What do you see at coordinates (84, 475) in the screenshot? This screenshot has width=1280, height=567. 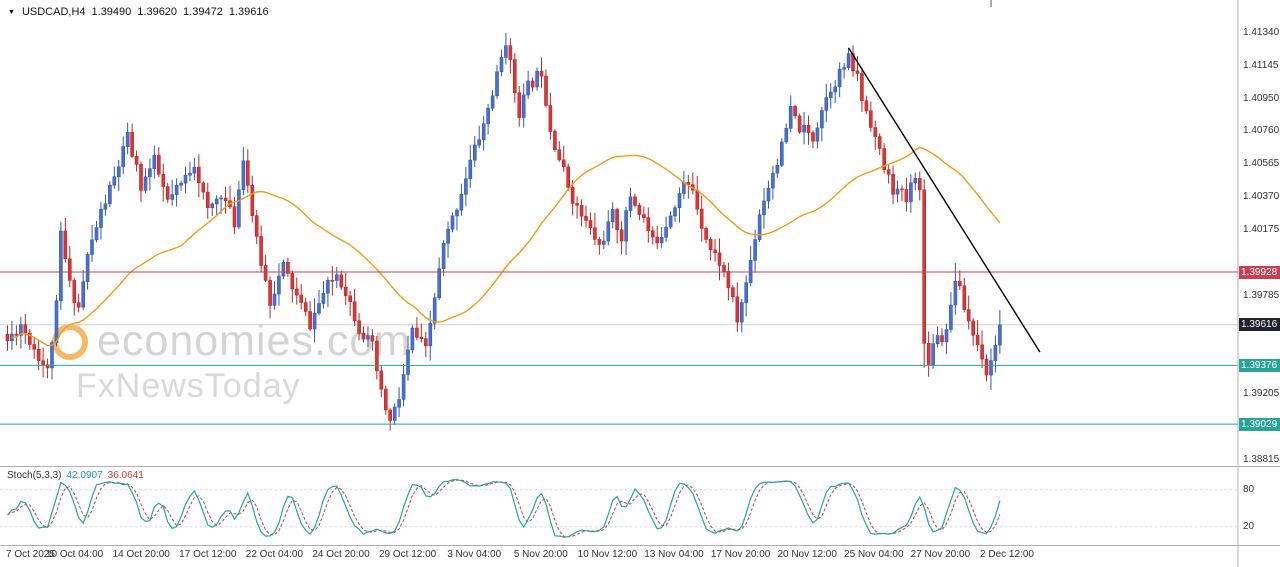 I see `stoch-k-value: 42.0907` at bounding box center [84, 475].